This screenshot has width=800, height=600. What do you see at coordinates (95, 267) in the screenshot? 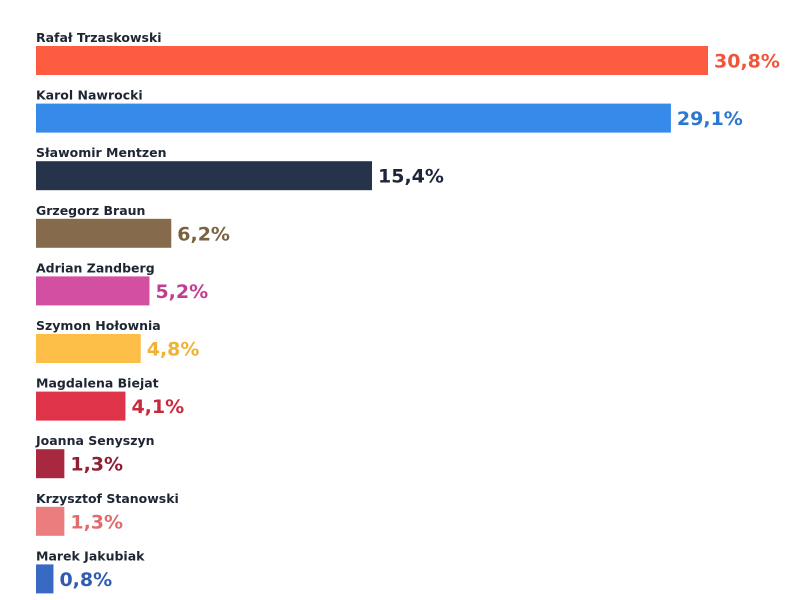
I see `category-label-adrian-zandberg: Adrian Zandberg` at bounding box center [95, 267].